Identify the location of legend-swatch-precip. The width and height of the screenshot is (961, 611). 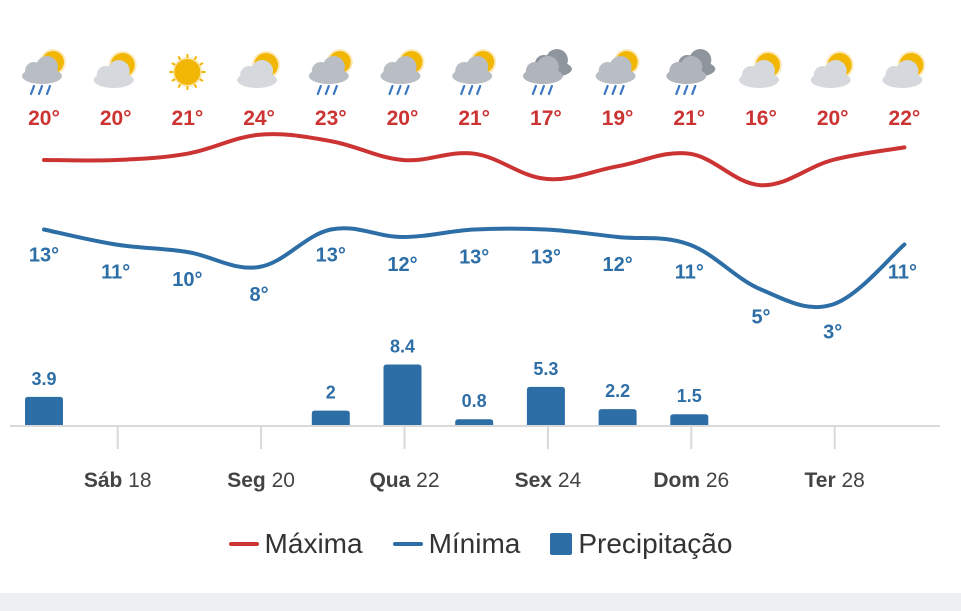
(561, 544).